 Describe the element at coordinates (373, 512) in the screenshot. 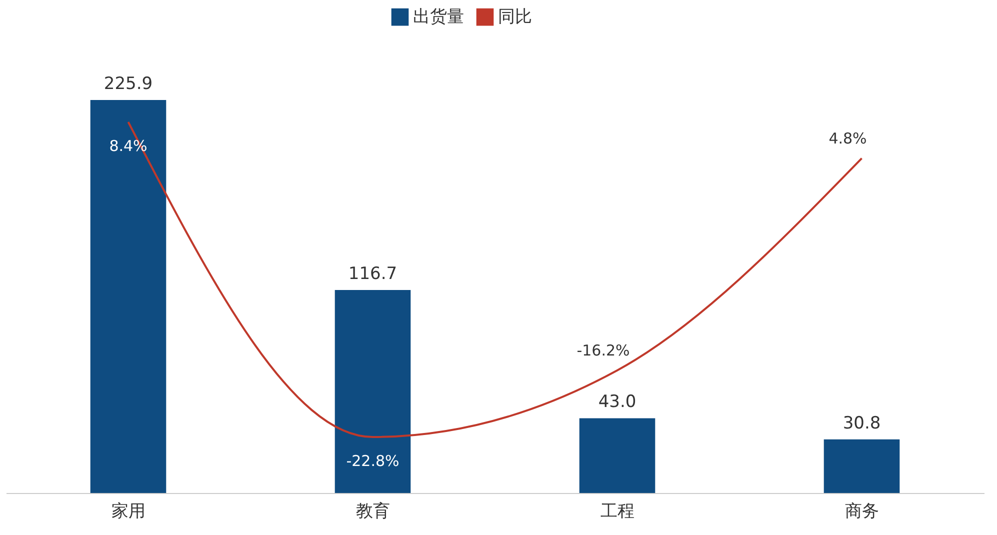

I see `x-tick-label: 教育` at that location.